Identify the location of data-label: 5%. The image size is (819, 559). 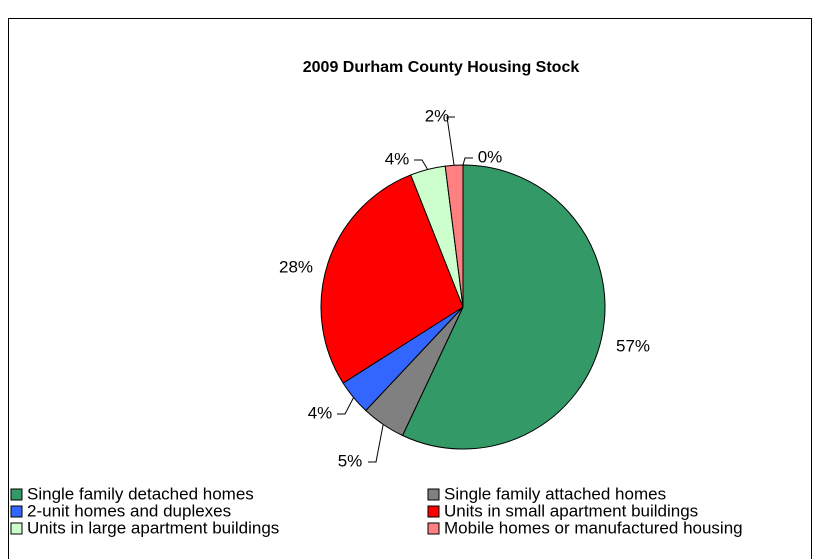
(350, 460).